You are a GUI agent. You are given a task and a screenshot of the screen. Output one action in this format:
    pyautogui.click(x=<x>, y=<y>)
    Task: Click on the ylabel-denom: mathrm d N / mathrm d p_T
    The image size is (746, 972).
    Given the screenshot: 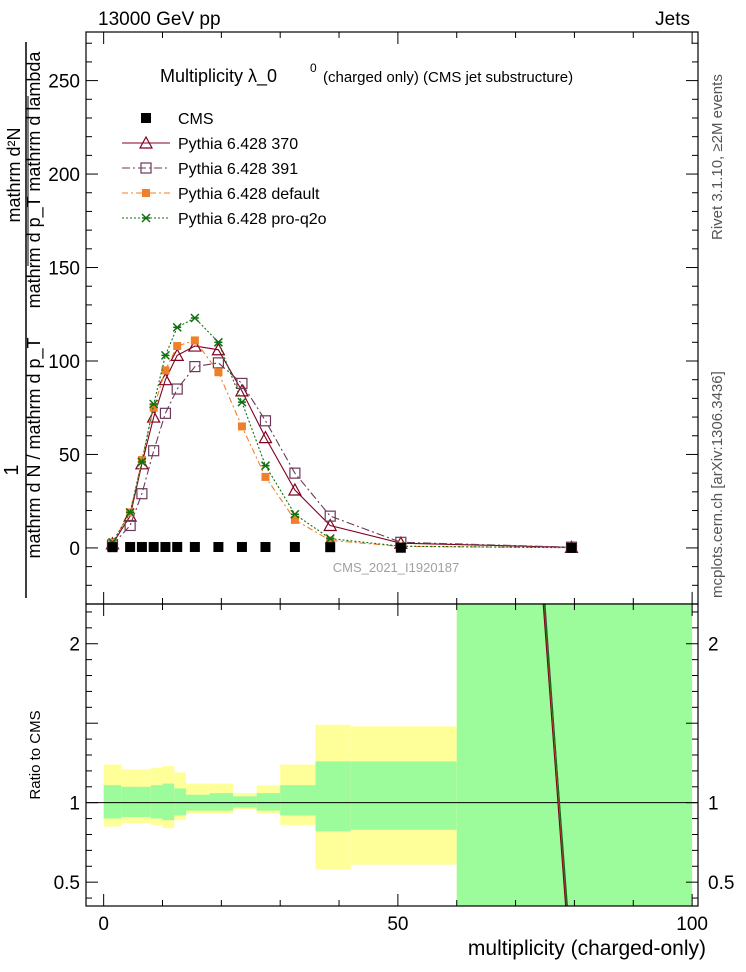 What is the action you would take?
    pyautogui.click(x=34, y=447)
    